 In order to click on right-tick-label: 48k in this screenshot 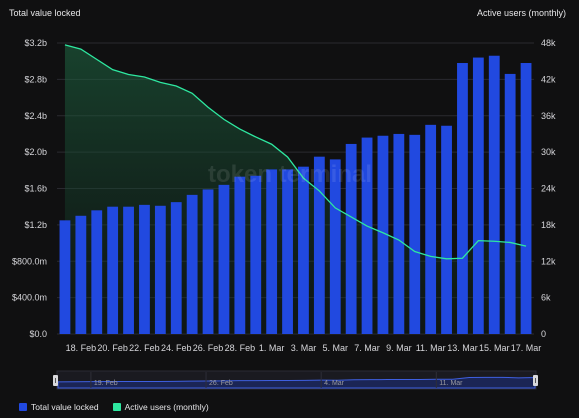, I will do `click(548, 43)`.